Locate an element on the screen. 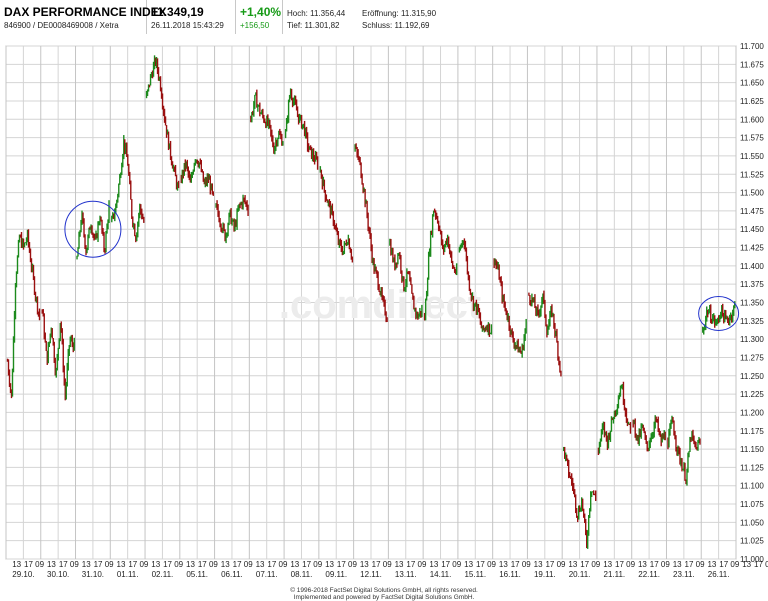 This screenshot has height=601, width=768. change-absolute: +156,50 is located at coordinates (255, 25).